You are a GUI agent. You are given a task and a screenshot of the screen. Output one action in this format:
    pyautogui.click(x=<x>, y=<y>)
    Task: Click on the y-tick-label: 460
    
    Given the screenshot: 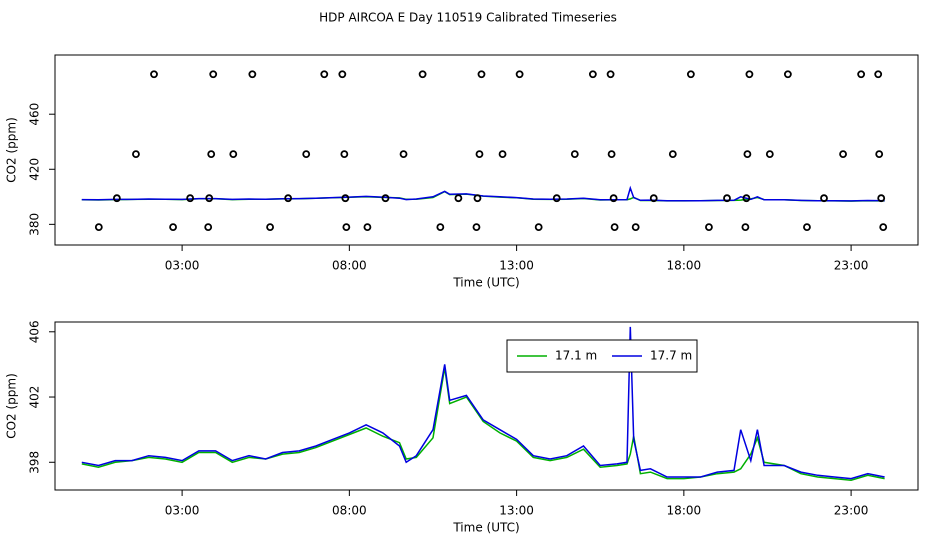 What is the action you would take?
    pyautogui.click(x=35, y=114)
    